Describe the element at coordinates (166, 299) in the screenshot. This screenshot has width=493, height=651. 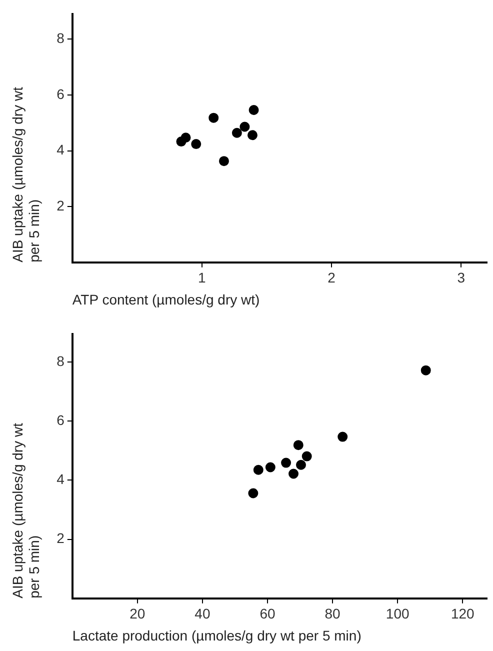
I see `x-axis-title: ATP content (µmoles/g dry wt)` at that location.